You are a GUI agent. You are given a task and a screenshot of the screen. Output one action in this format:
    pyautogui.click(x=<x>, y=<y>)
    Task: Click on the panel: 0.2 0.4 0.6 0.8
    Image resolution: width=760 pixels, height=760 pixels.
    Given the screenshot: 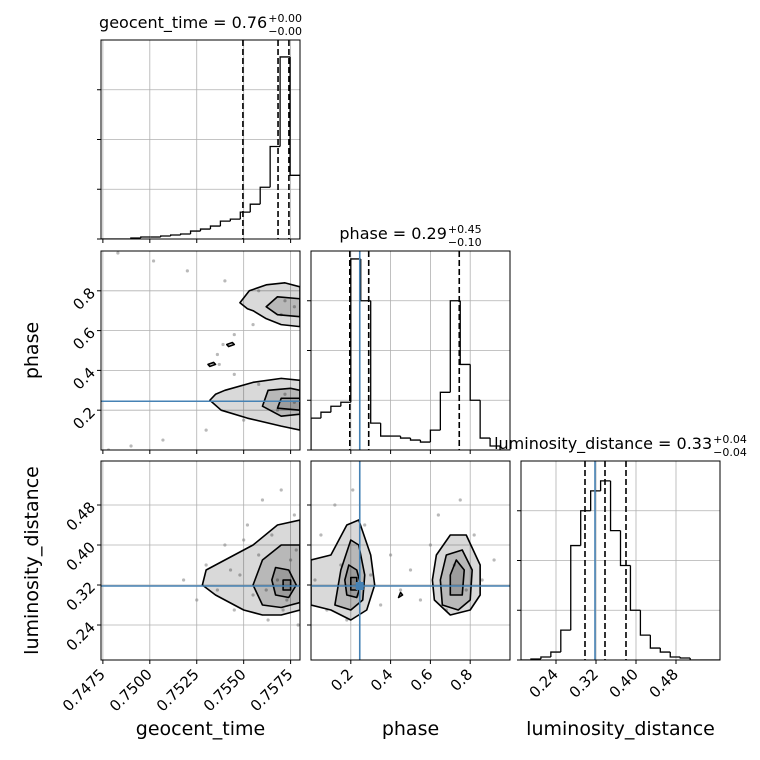 What is the action you would take?
    pyautogui.click(x=185, y=352)
    